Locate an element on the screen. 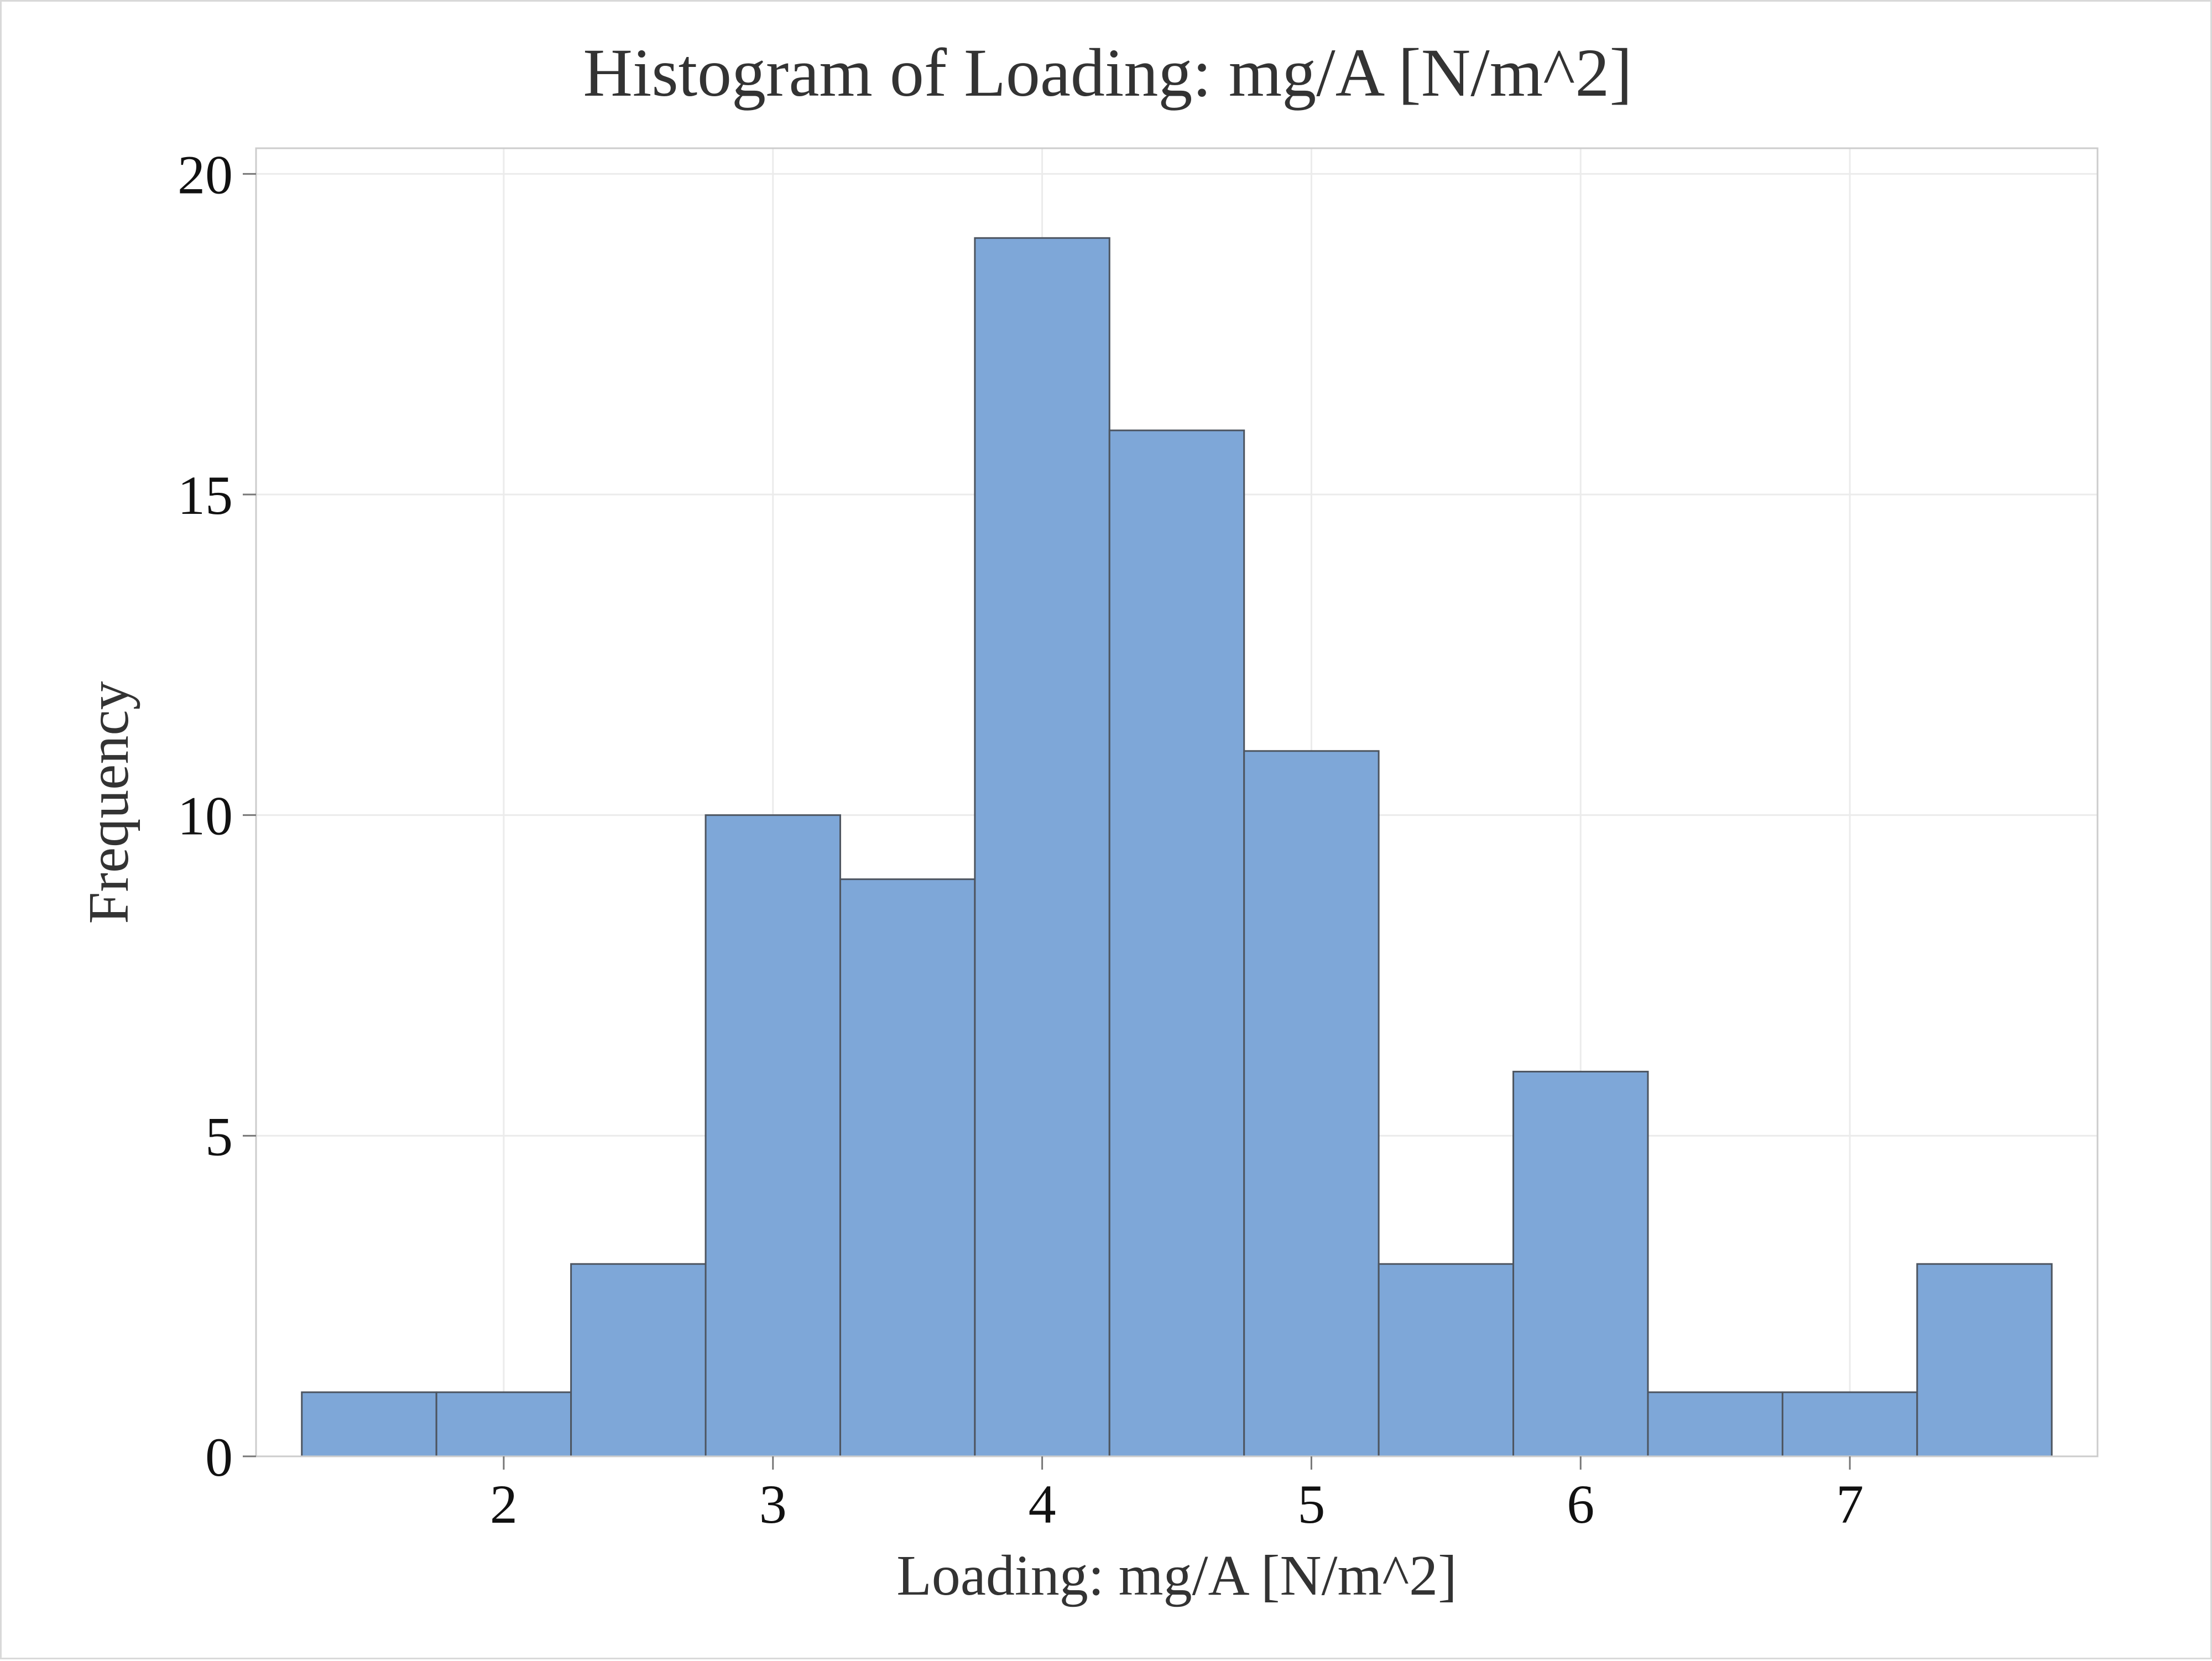  y-tick-label-0: 0 is located at coordinates (219, 1457).